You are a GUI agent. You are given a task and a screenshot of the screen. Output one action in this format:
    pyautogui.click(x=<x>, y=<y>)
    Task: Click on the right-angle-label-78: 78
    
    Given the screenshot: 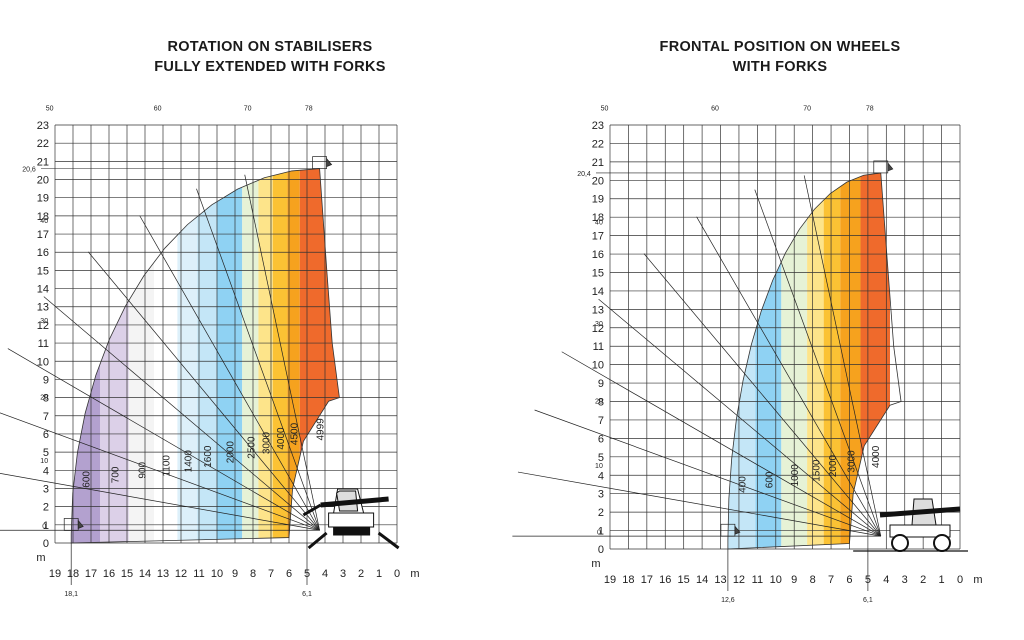 What is the action you would take?
    pyautogui.click(x=870, y=108)
    